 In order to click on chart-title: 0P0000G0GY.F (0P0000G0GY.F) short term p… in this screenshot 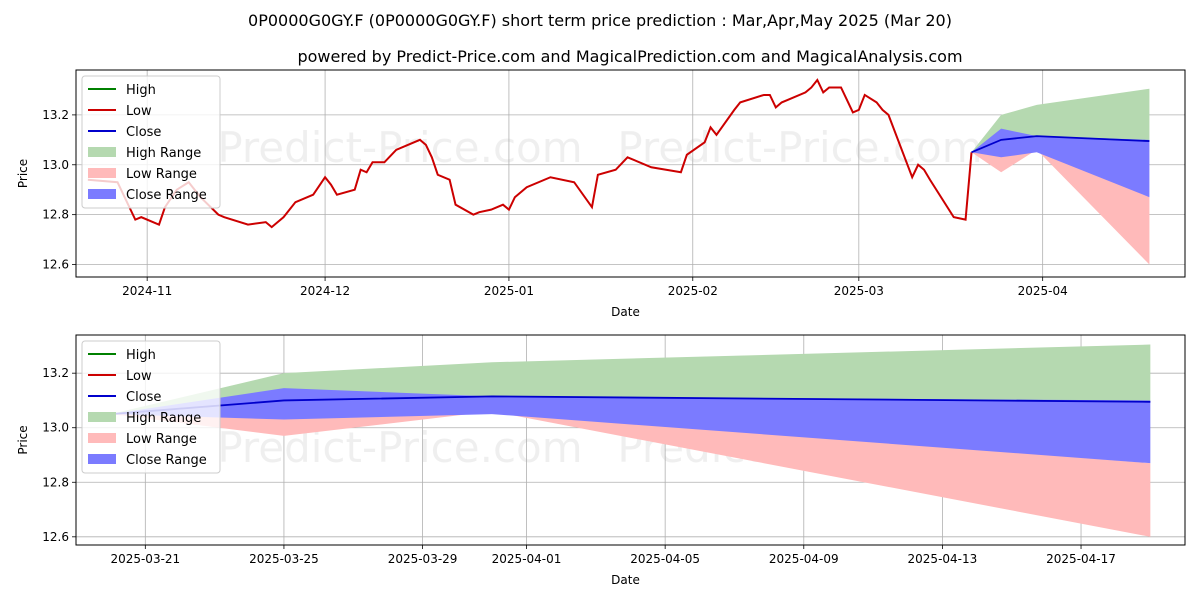, I will do `click(600, 20)`.